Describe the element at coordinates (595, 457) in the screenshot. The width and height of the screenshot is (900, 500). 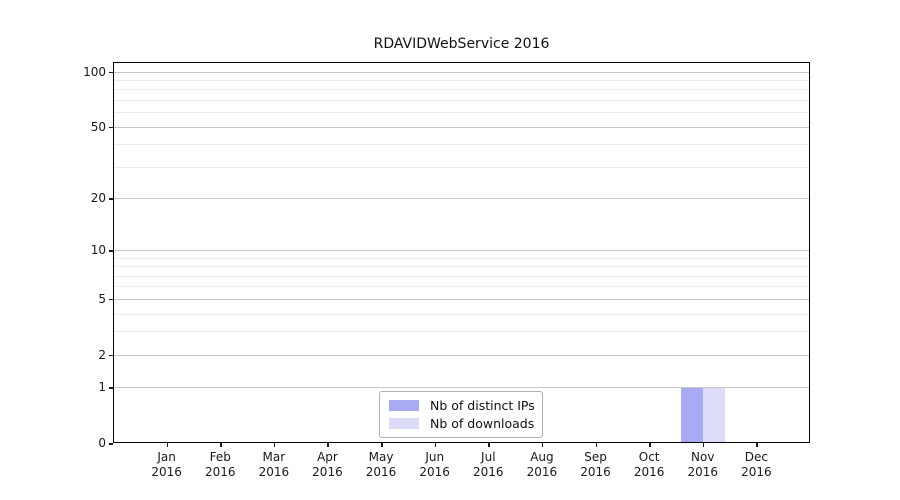
I see `x-tick-month: Sep` at that location.